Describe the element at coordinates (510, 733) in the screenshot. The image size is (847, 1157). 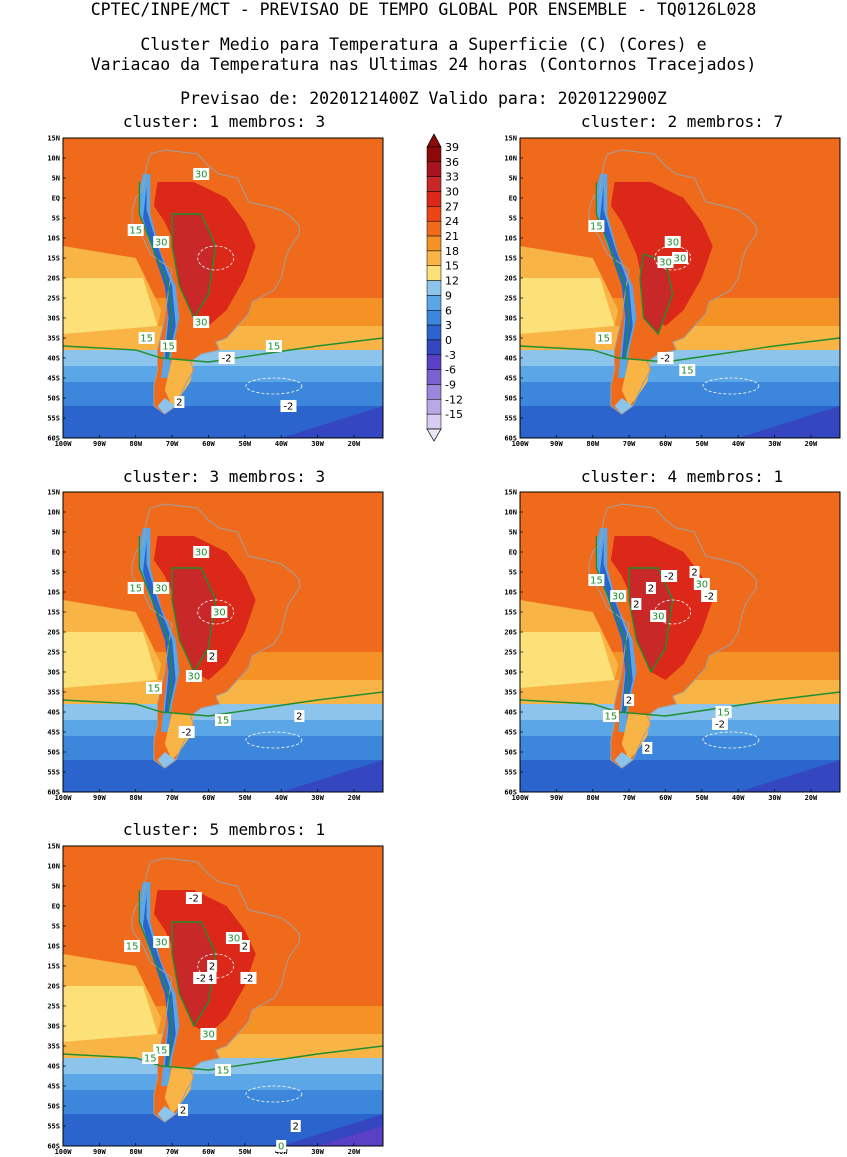
I see `lat-tick-label: 45S` at that location.